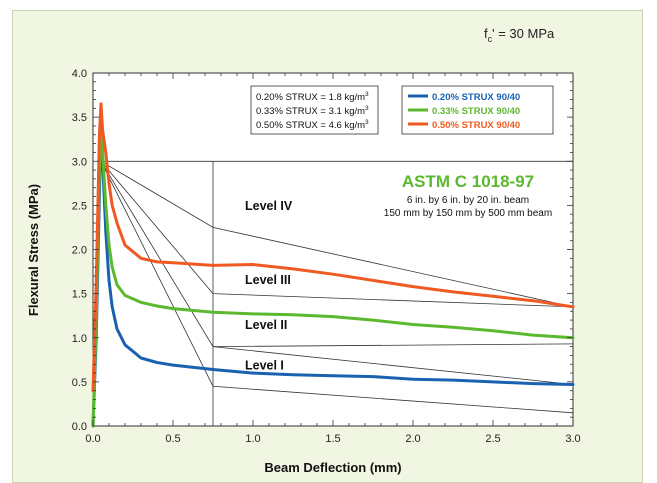 Image resolution: width=657 pixels, height=483 pixels. What do you see at coordinates (79, 339) in the screenshot?
I see `y-tick-label: 1.0` at bounding box center [79, 339].